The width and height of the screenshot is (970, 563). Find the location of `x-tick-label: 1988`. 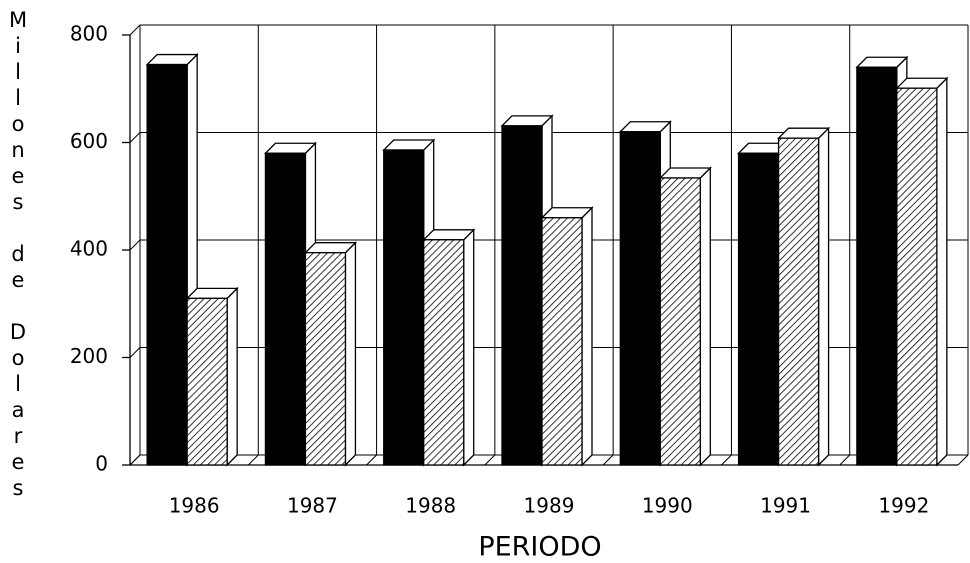

x-tick-label: 1988 is located at coordinates (430, 506).